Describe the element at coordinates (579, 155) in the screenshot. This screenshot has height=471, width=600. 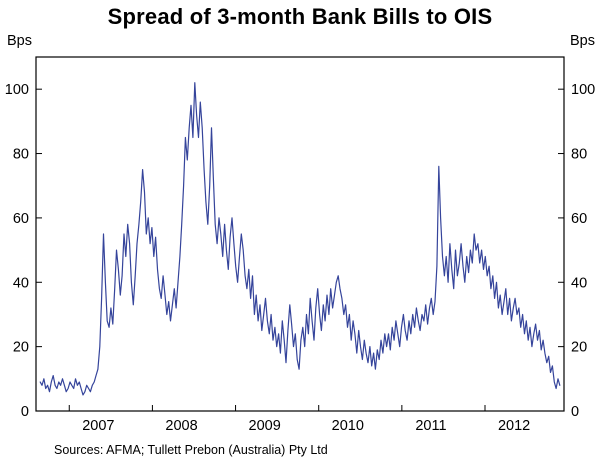
I see `y-tick-label-right: 80` at that location.